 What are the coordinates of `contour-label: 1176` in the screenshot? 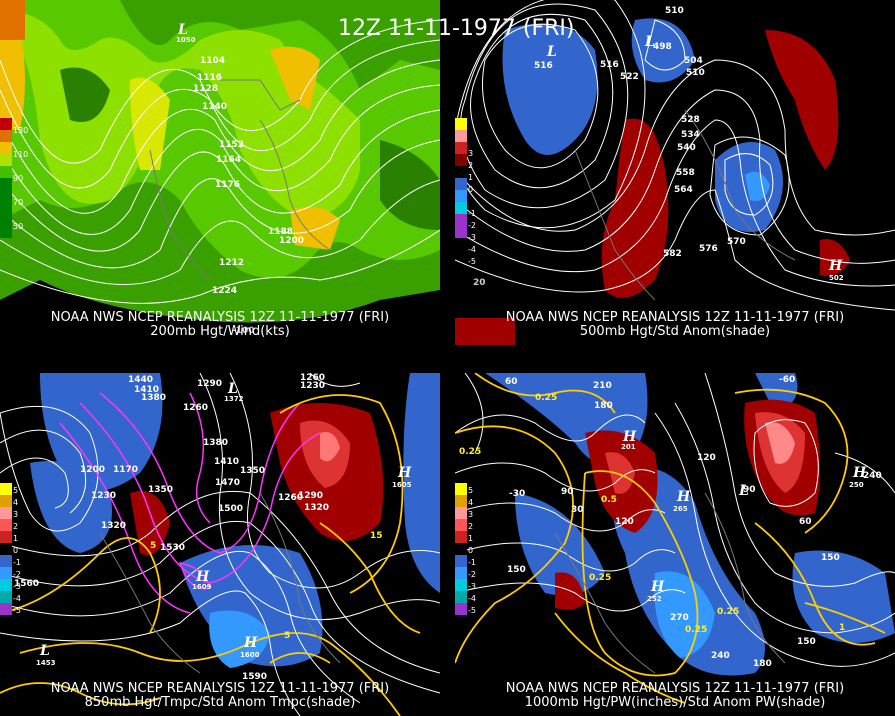 It's located at (228, 185).